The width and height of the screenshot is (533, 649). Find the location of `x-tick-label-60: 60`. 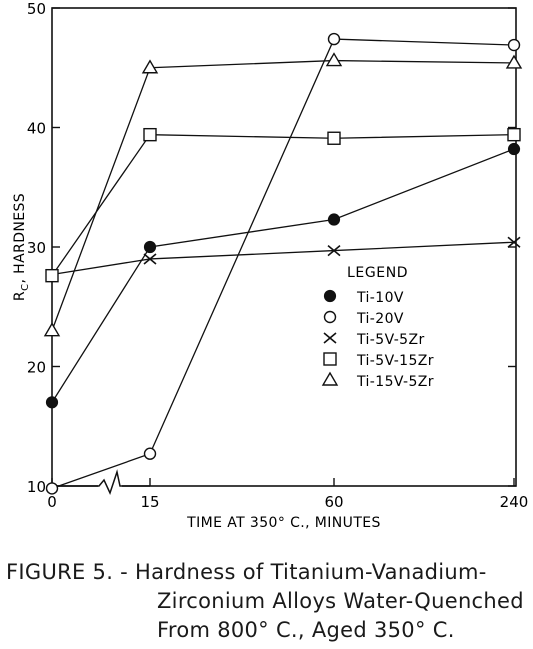

x-tick-label-60: 60 is located at coordinates (333, 502).